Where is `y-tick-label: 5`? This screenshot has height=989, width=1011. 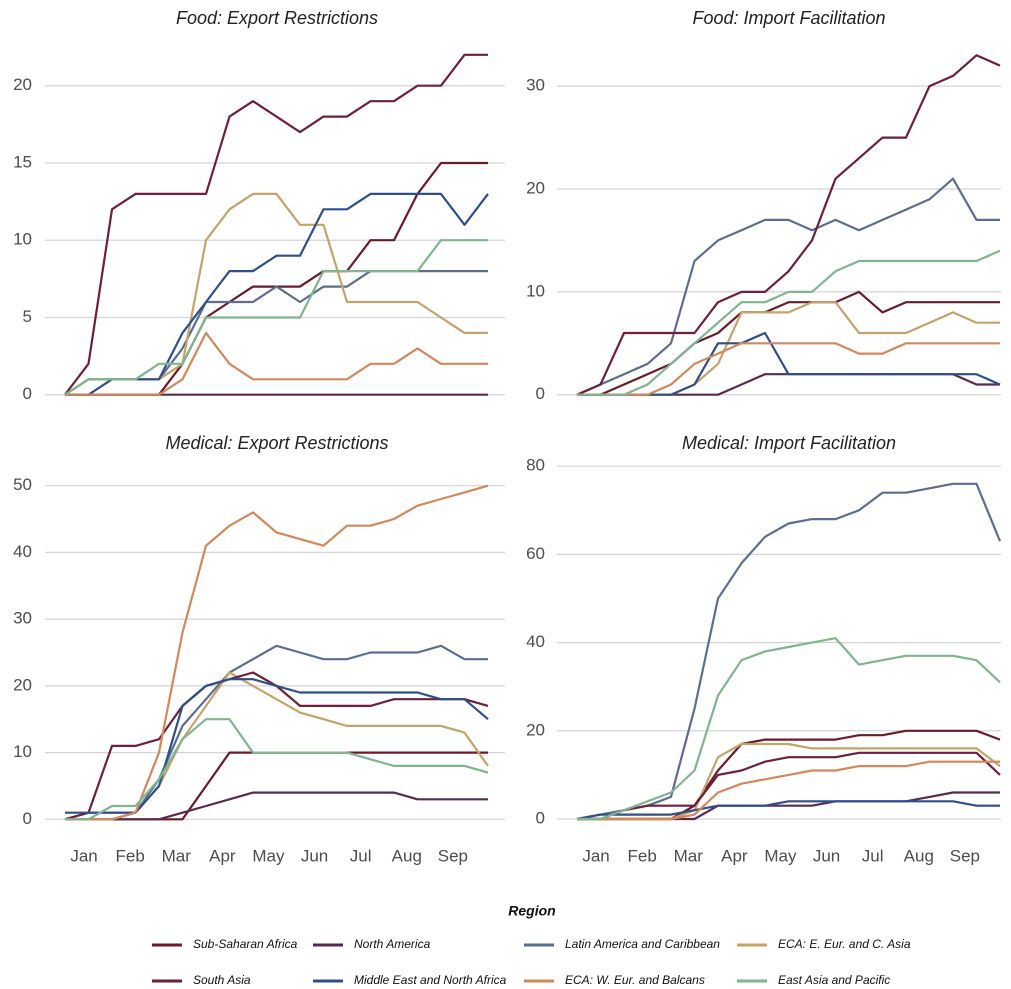
y-tick-label: 5 is located at coordinates (27, 316).